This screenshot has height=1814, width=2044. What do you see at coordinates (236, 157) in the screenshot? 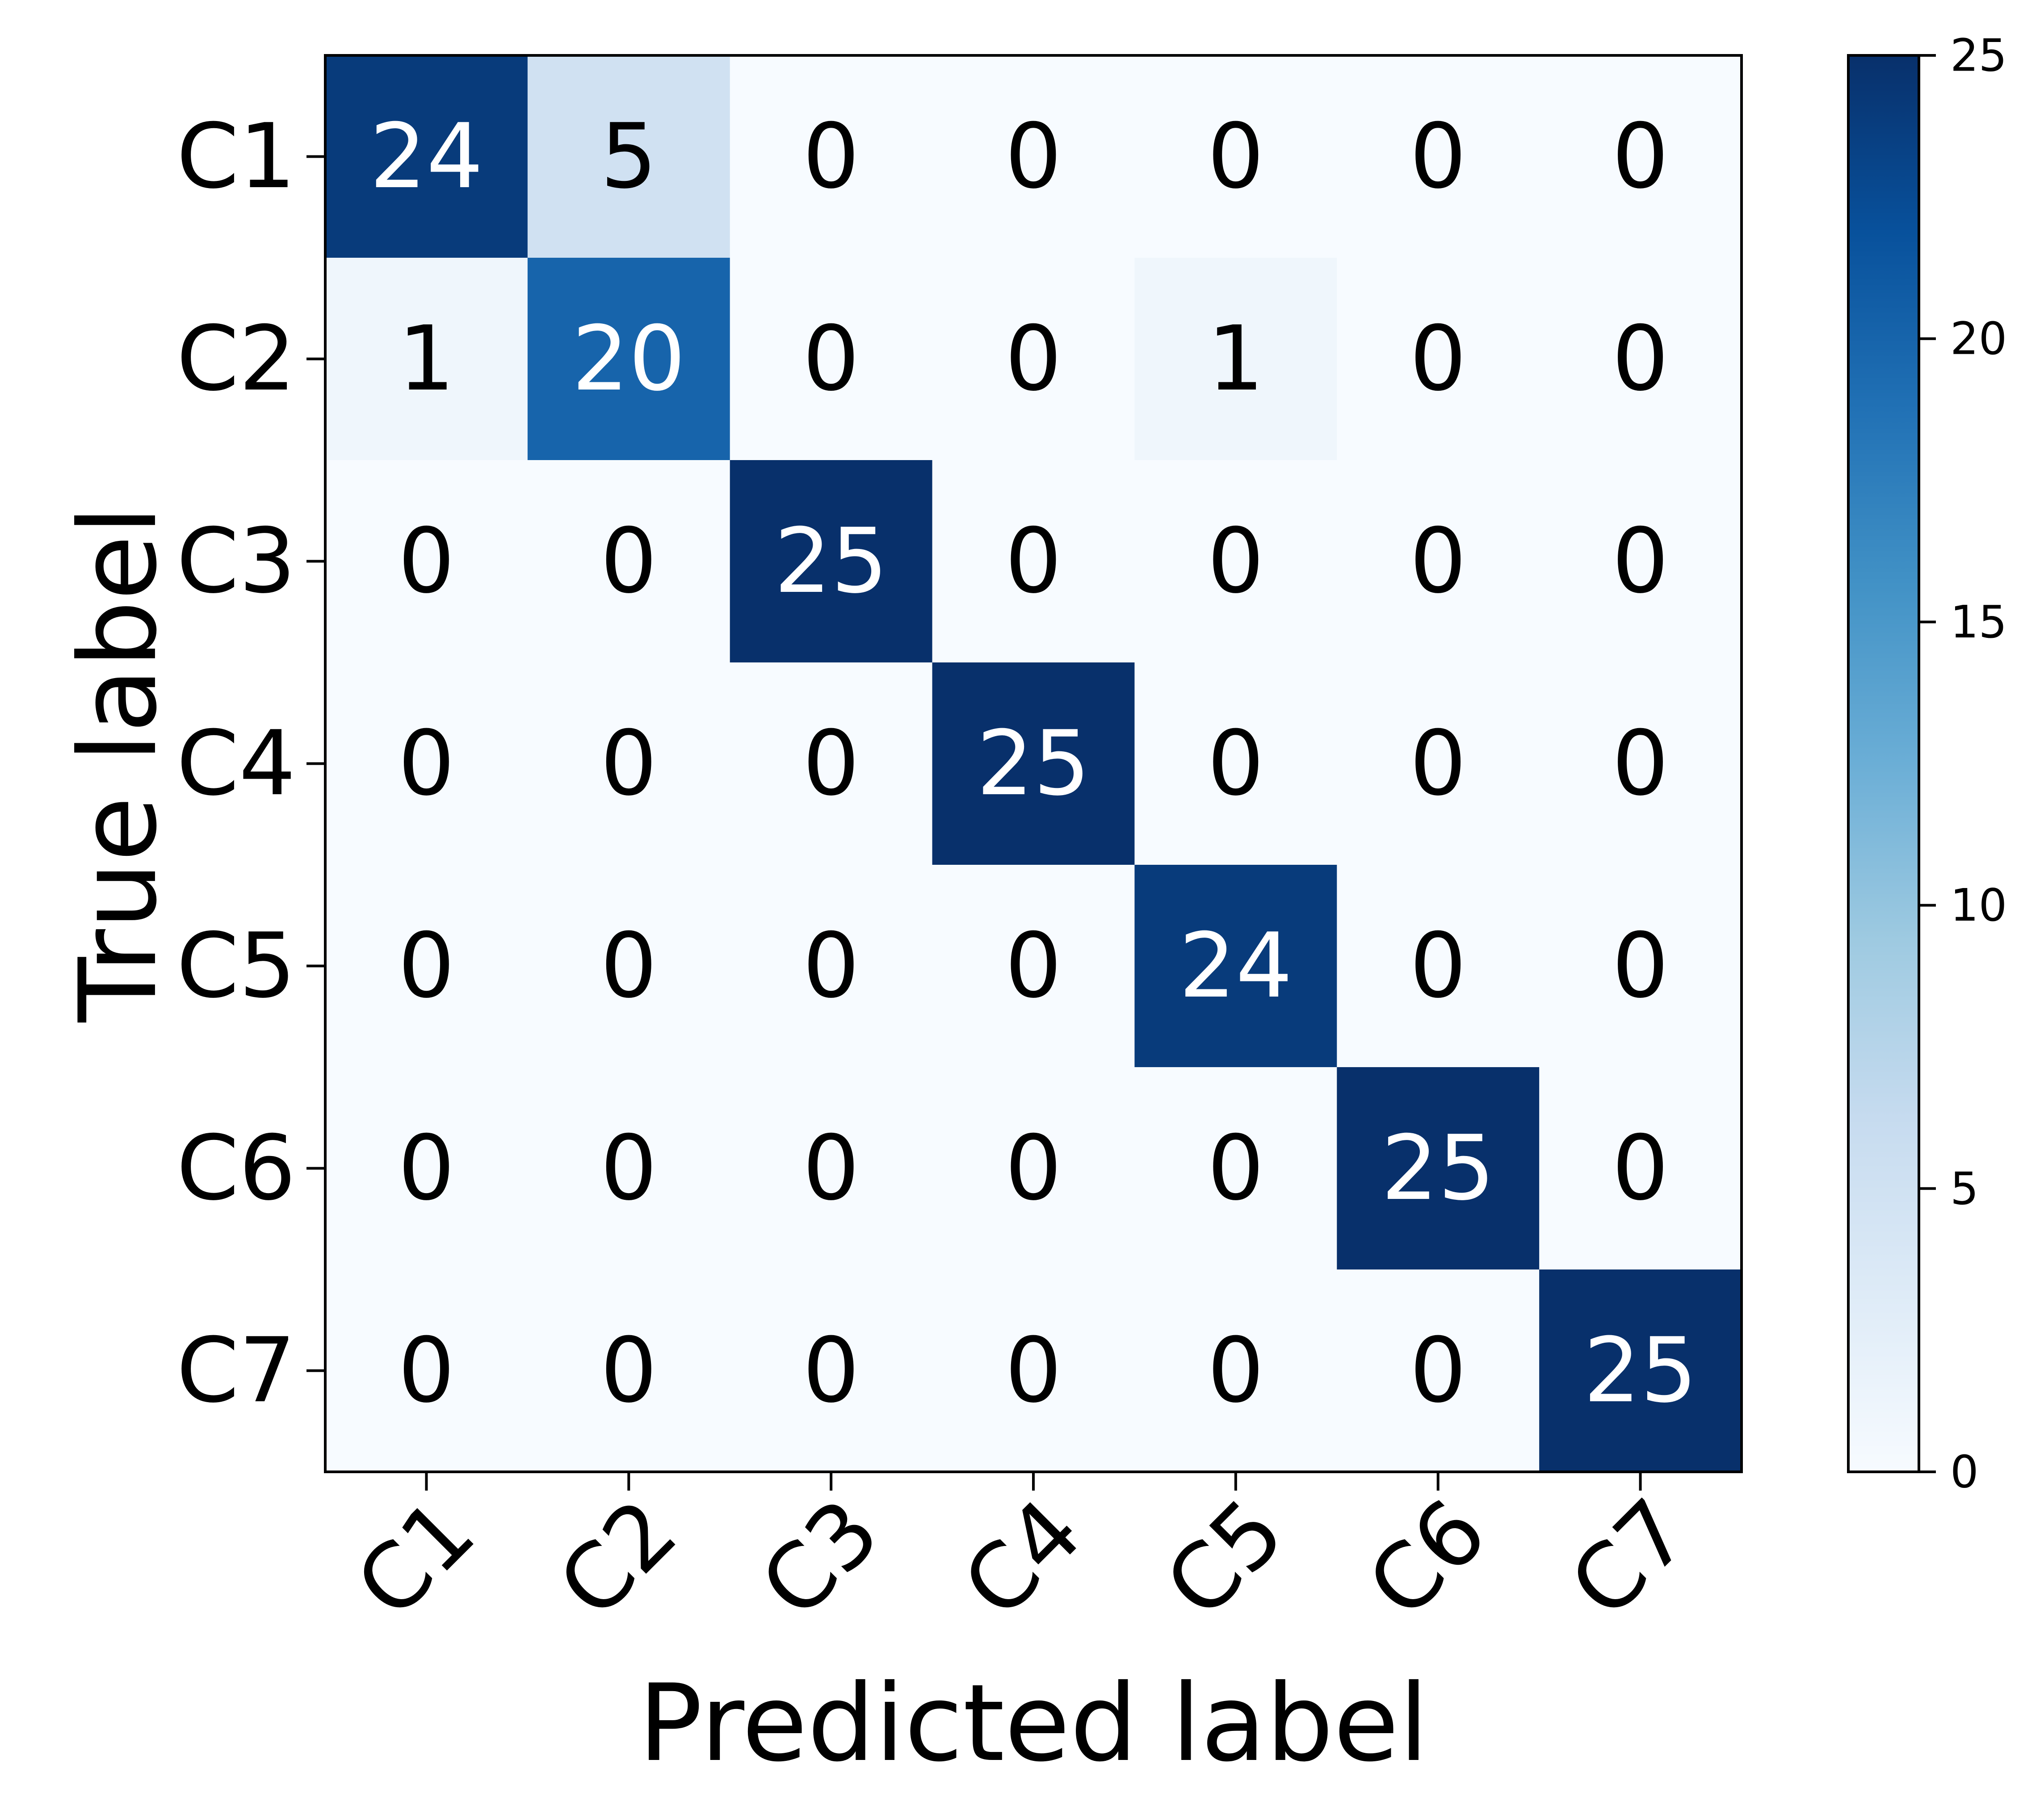
I see `y-tick-label: C1` at bounding box center [236, 157].